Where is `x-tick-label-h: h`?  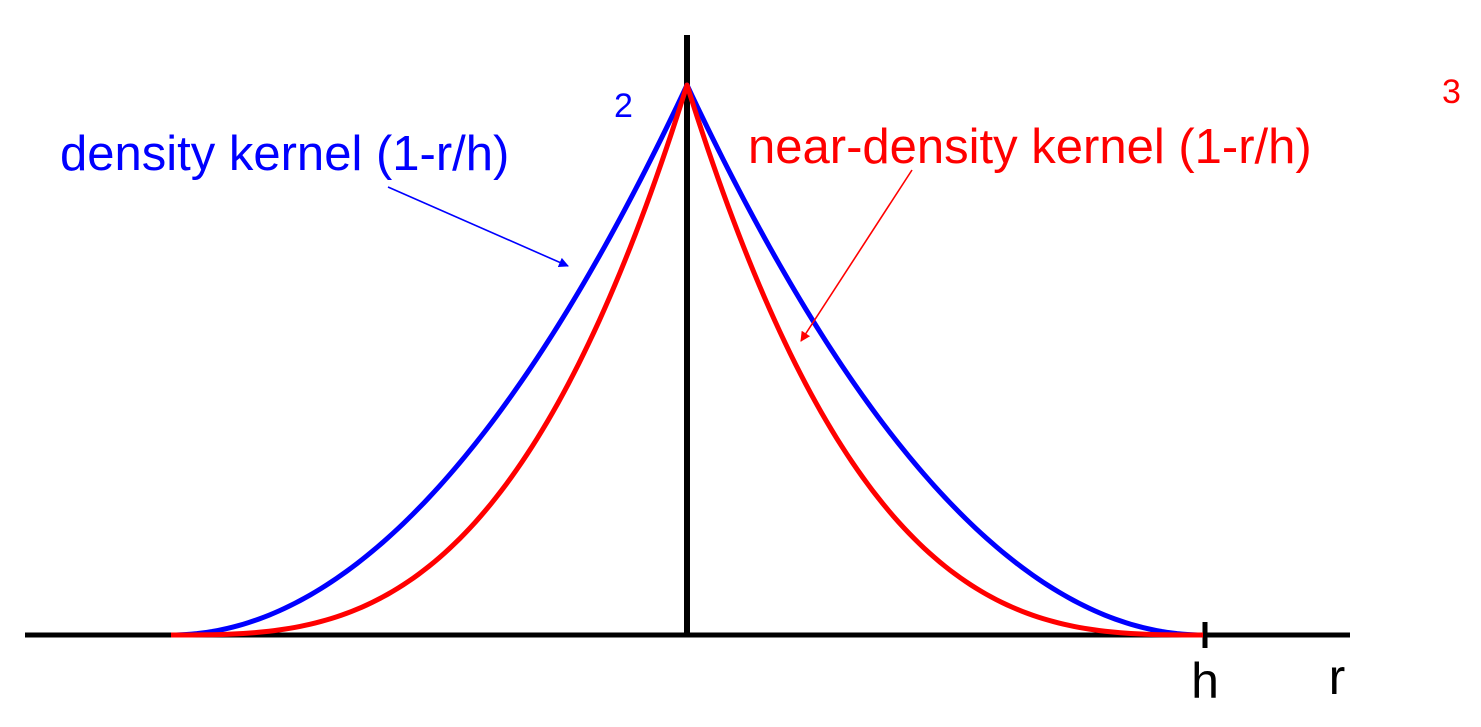 x-tick-label-h: h is located at coordinates (1205, 681).